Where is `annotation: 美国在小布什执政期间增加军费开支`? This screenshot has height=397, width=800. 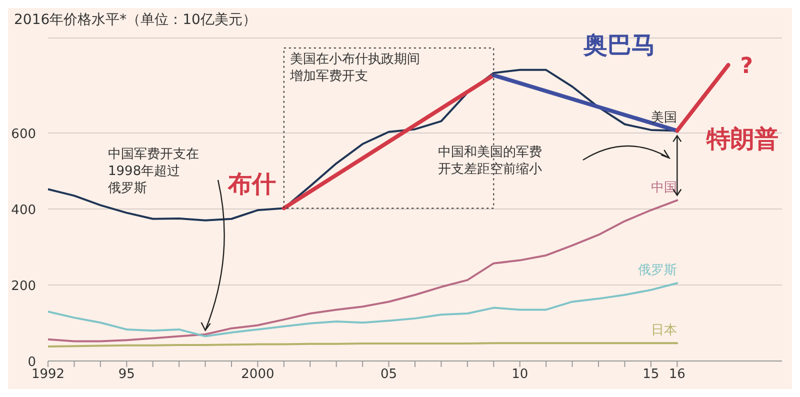 annotation: 美国在小布什执政期间增加军费开支 is located at coordinates (354, 67).